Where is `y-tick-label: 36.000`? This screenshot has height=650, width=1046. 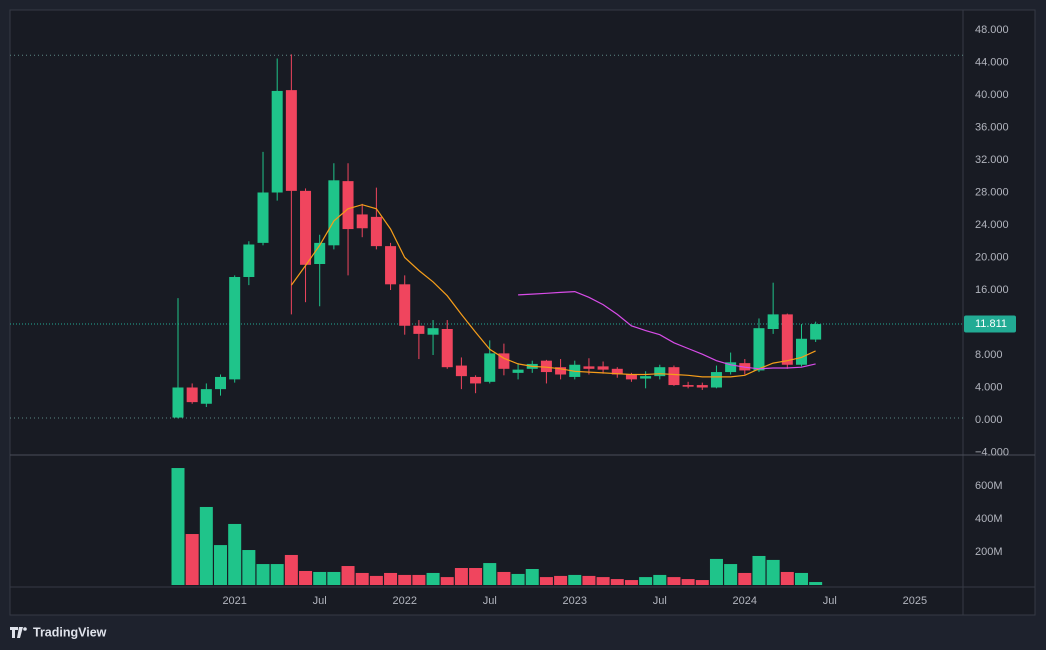
y-tick-label: 36.000 is located at coordinates (992, 127).